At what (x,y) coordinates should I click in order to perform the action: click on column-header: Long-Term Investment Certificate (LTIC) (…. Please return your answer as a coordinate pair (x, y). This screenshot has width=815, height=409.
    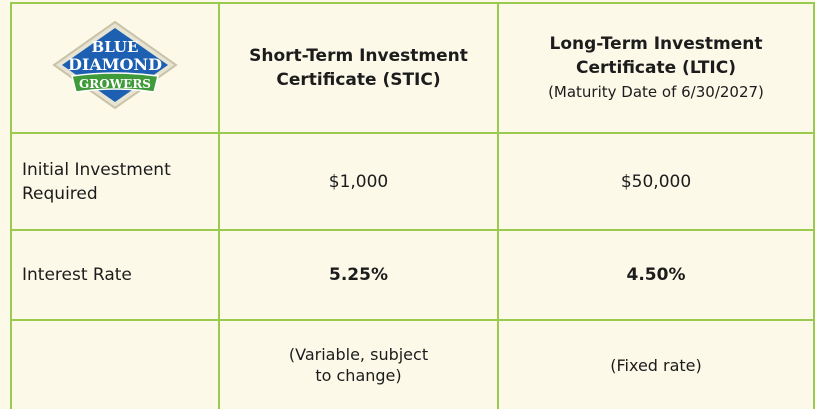
    Looking at the image, I should click on (656, 68).